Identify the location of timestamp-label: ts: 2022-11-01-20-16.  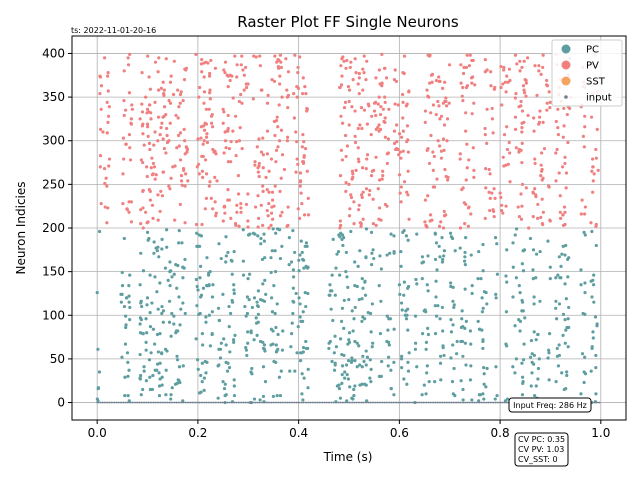
(113, 30).